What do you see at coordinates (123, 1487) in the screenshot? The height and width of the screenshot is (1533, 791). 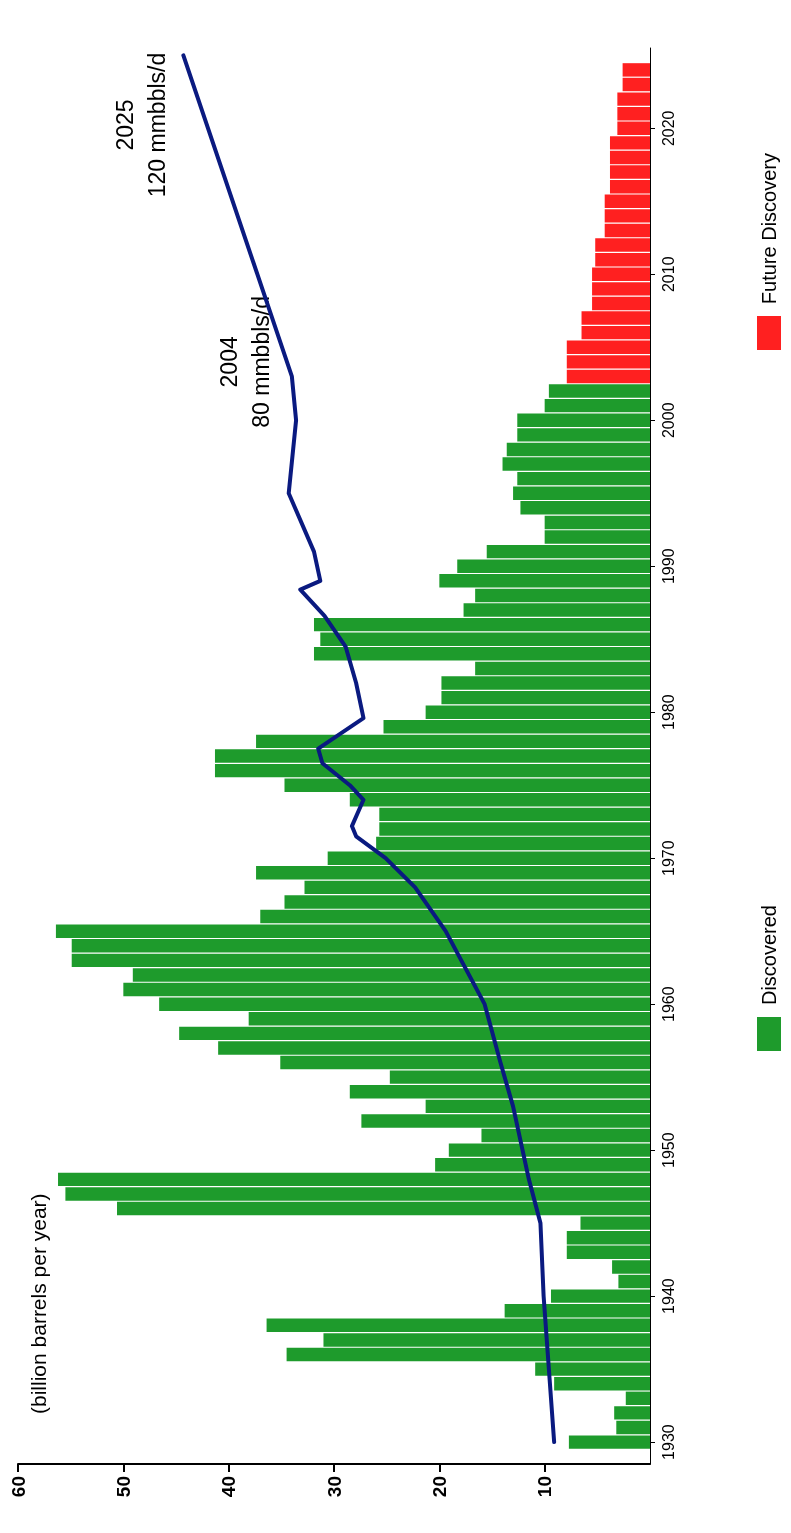 I see `x-tick-label: 50` at bounding box center [123, 1487].